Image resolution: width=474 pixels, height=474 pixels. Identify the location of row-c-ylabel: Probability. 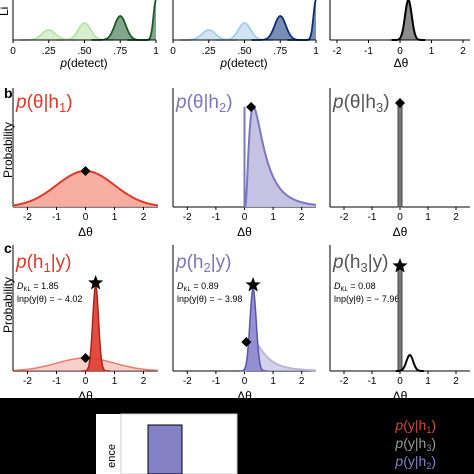
(8, 305).